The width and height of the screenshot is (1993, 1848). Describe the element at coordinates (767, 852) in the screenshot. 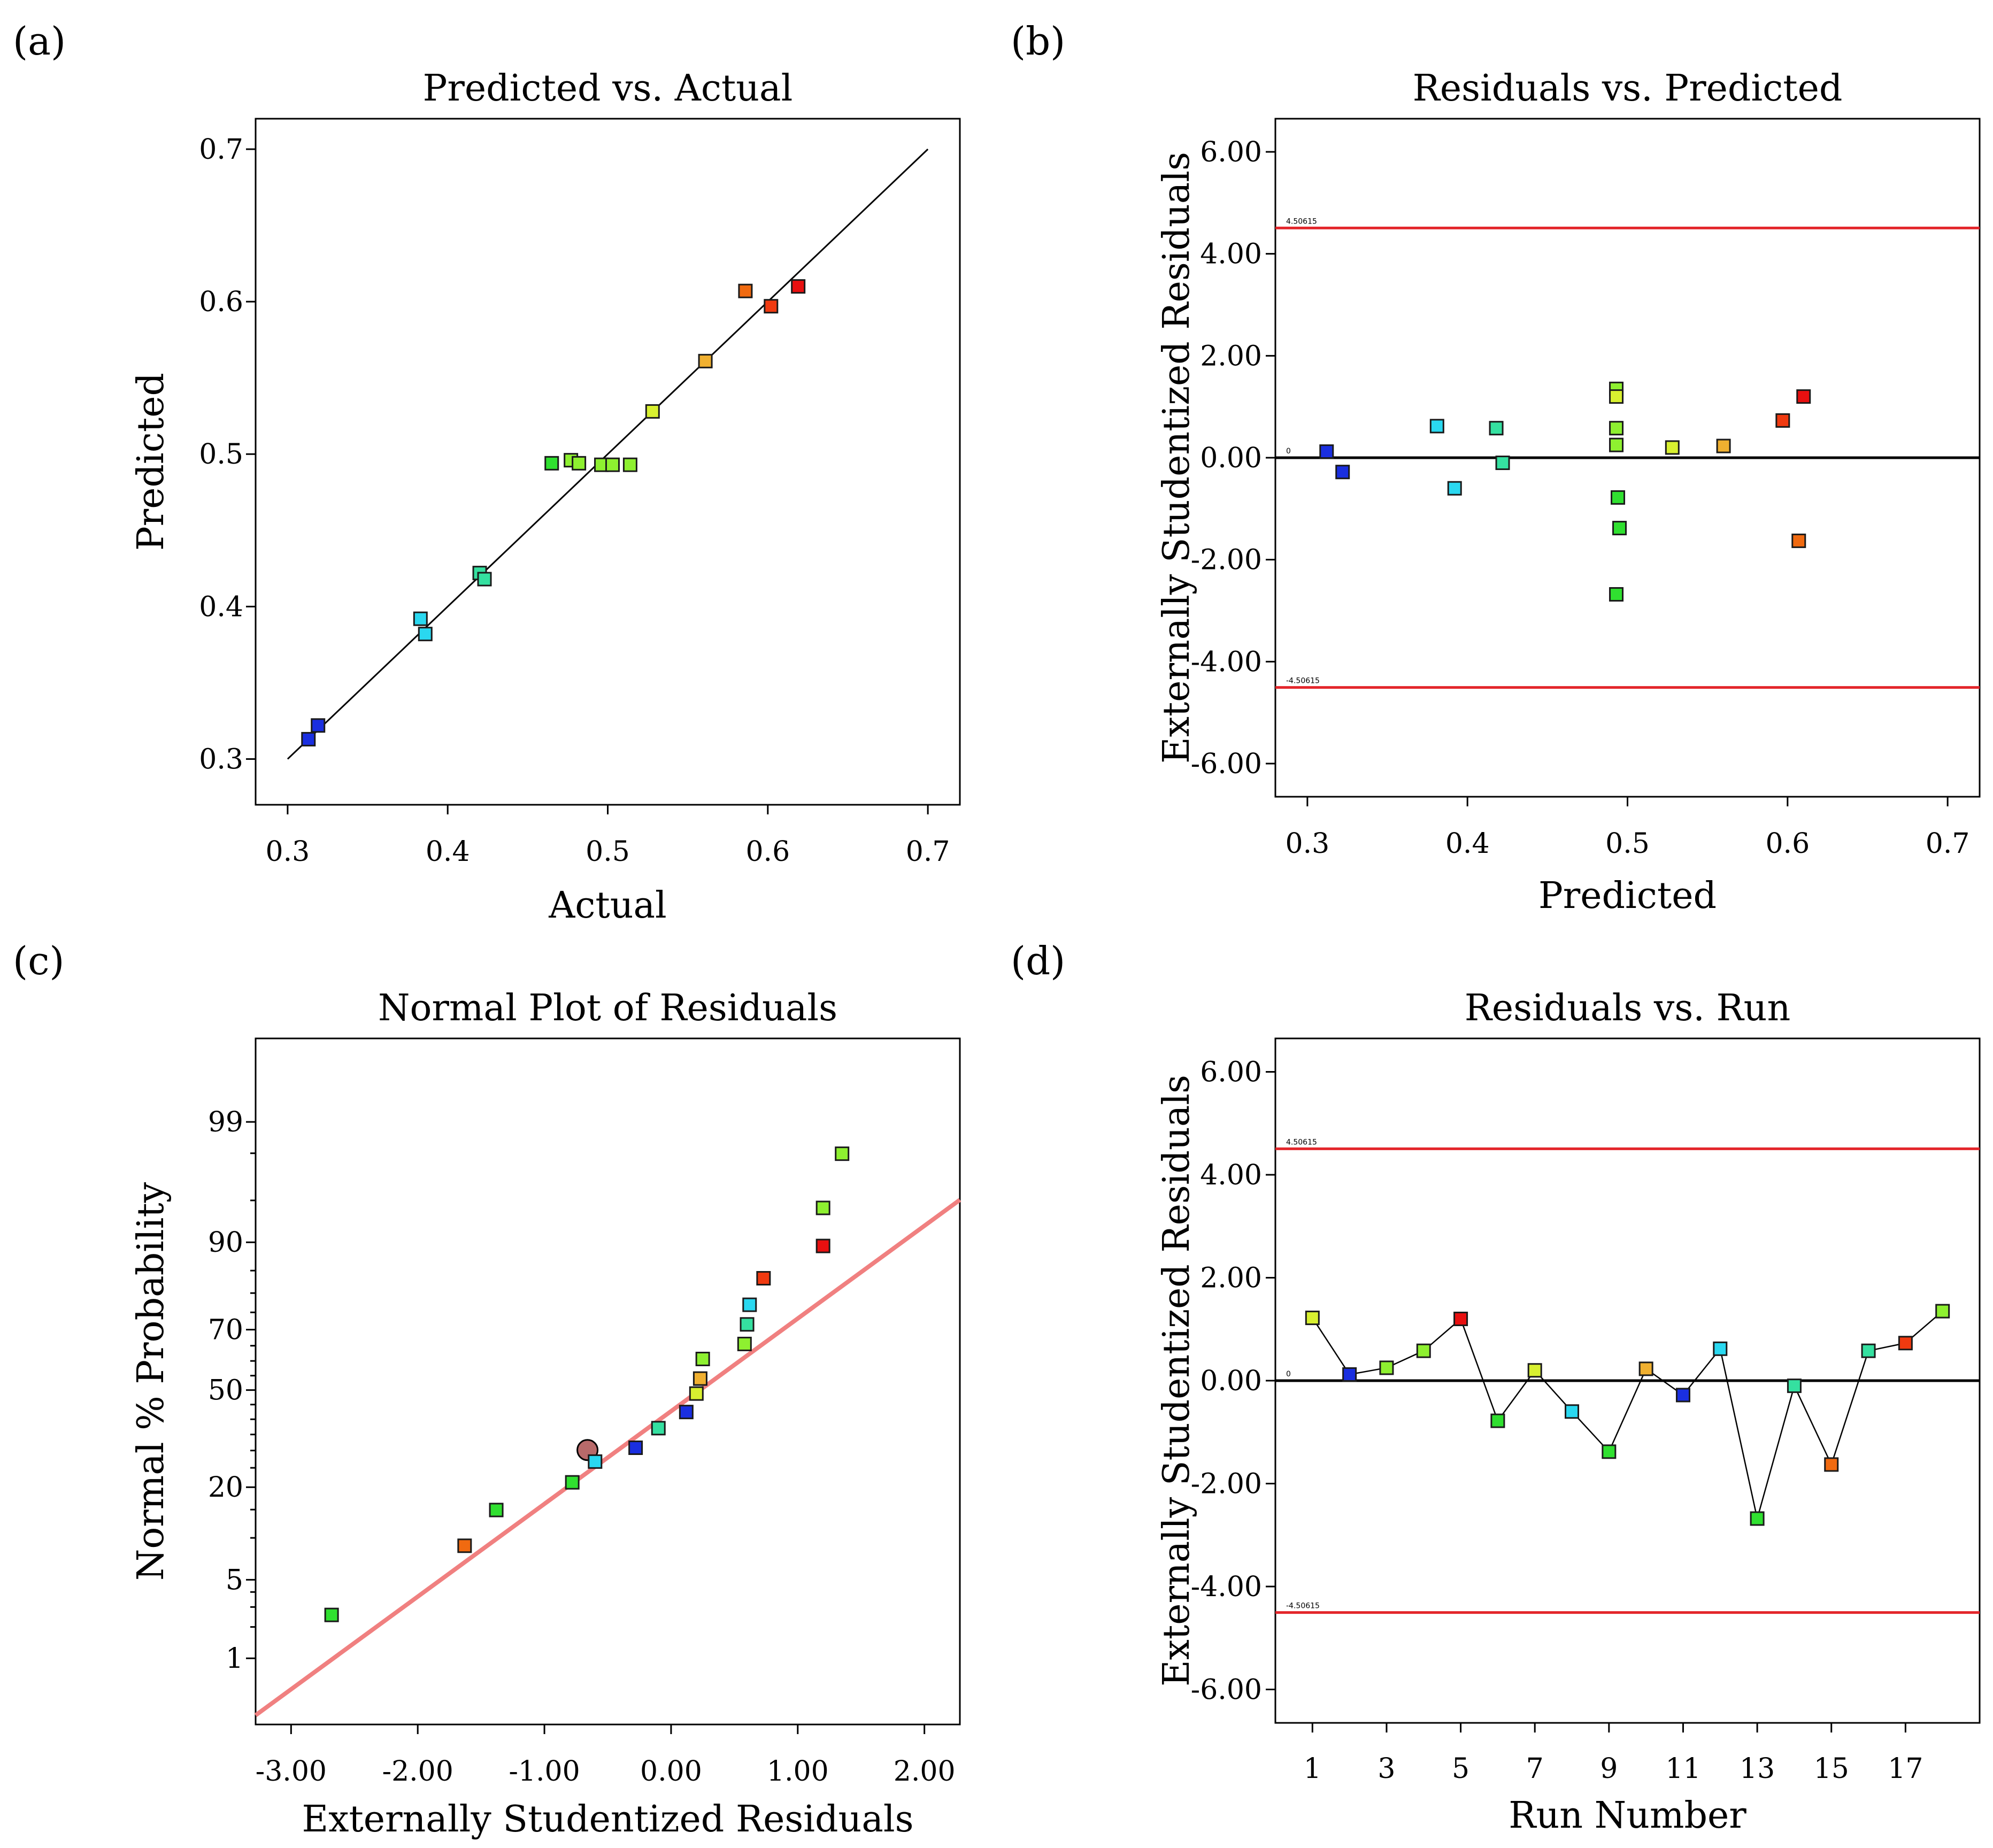

I see `x-tick-label: 0.6` at that location.